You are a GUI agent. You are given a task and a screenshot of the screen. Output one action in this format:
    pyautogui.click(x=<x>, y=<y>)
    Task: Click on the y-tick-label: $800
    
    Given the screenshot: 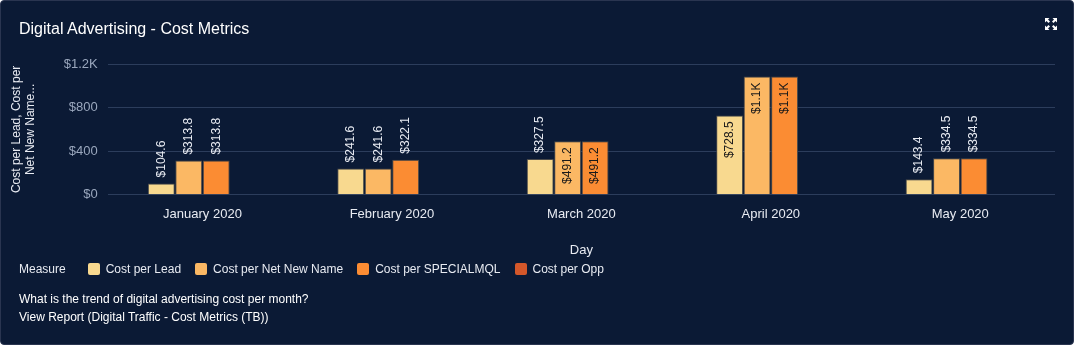 What is the action you would take?
    pyautogui.click(x=83, y=107)
    